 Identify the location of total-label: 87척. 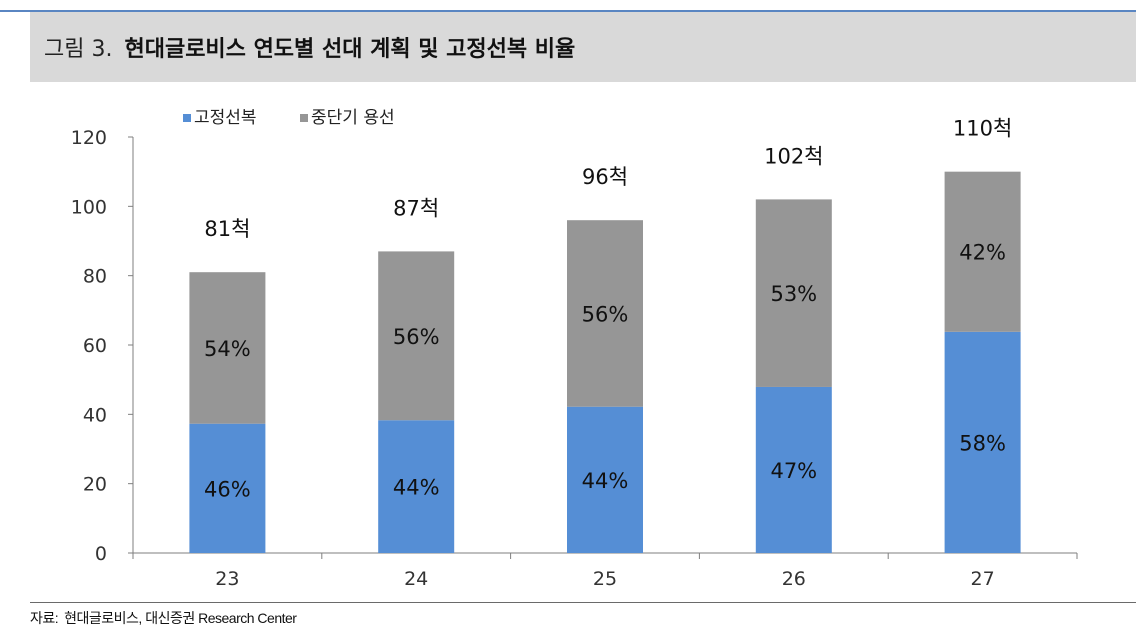
(416, 208).